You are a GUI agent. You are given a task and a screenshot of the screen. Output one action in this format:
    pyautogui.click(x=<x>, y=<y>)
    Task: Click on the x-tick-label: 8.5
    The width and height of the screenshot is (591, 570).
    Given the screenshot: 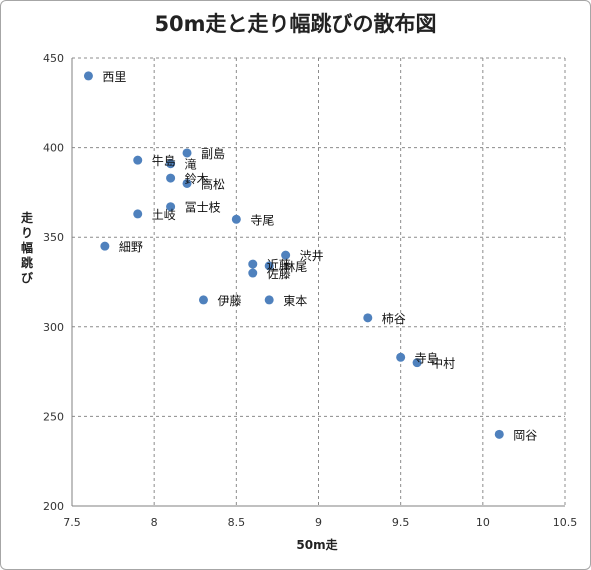 What is the action you would take?
    pyautogui.click(x=237, y=522)
    